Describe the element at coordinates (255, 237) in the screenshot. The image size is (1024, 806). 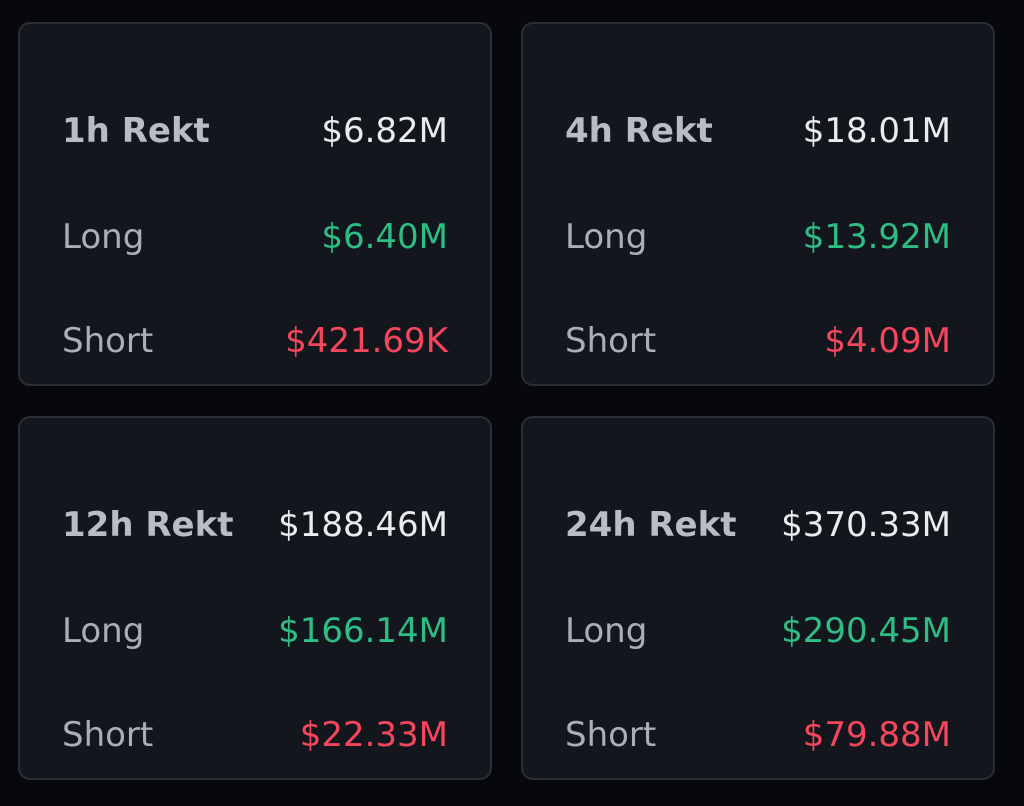
I see `card-row: Long $6.40M` at that location.